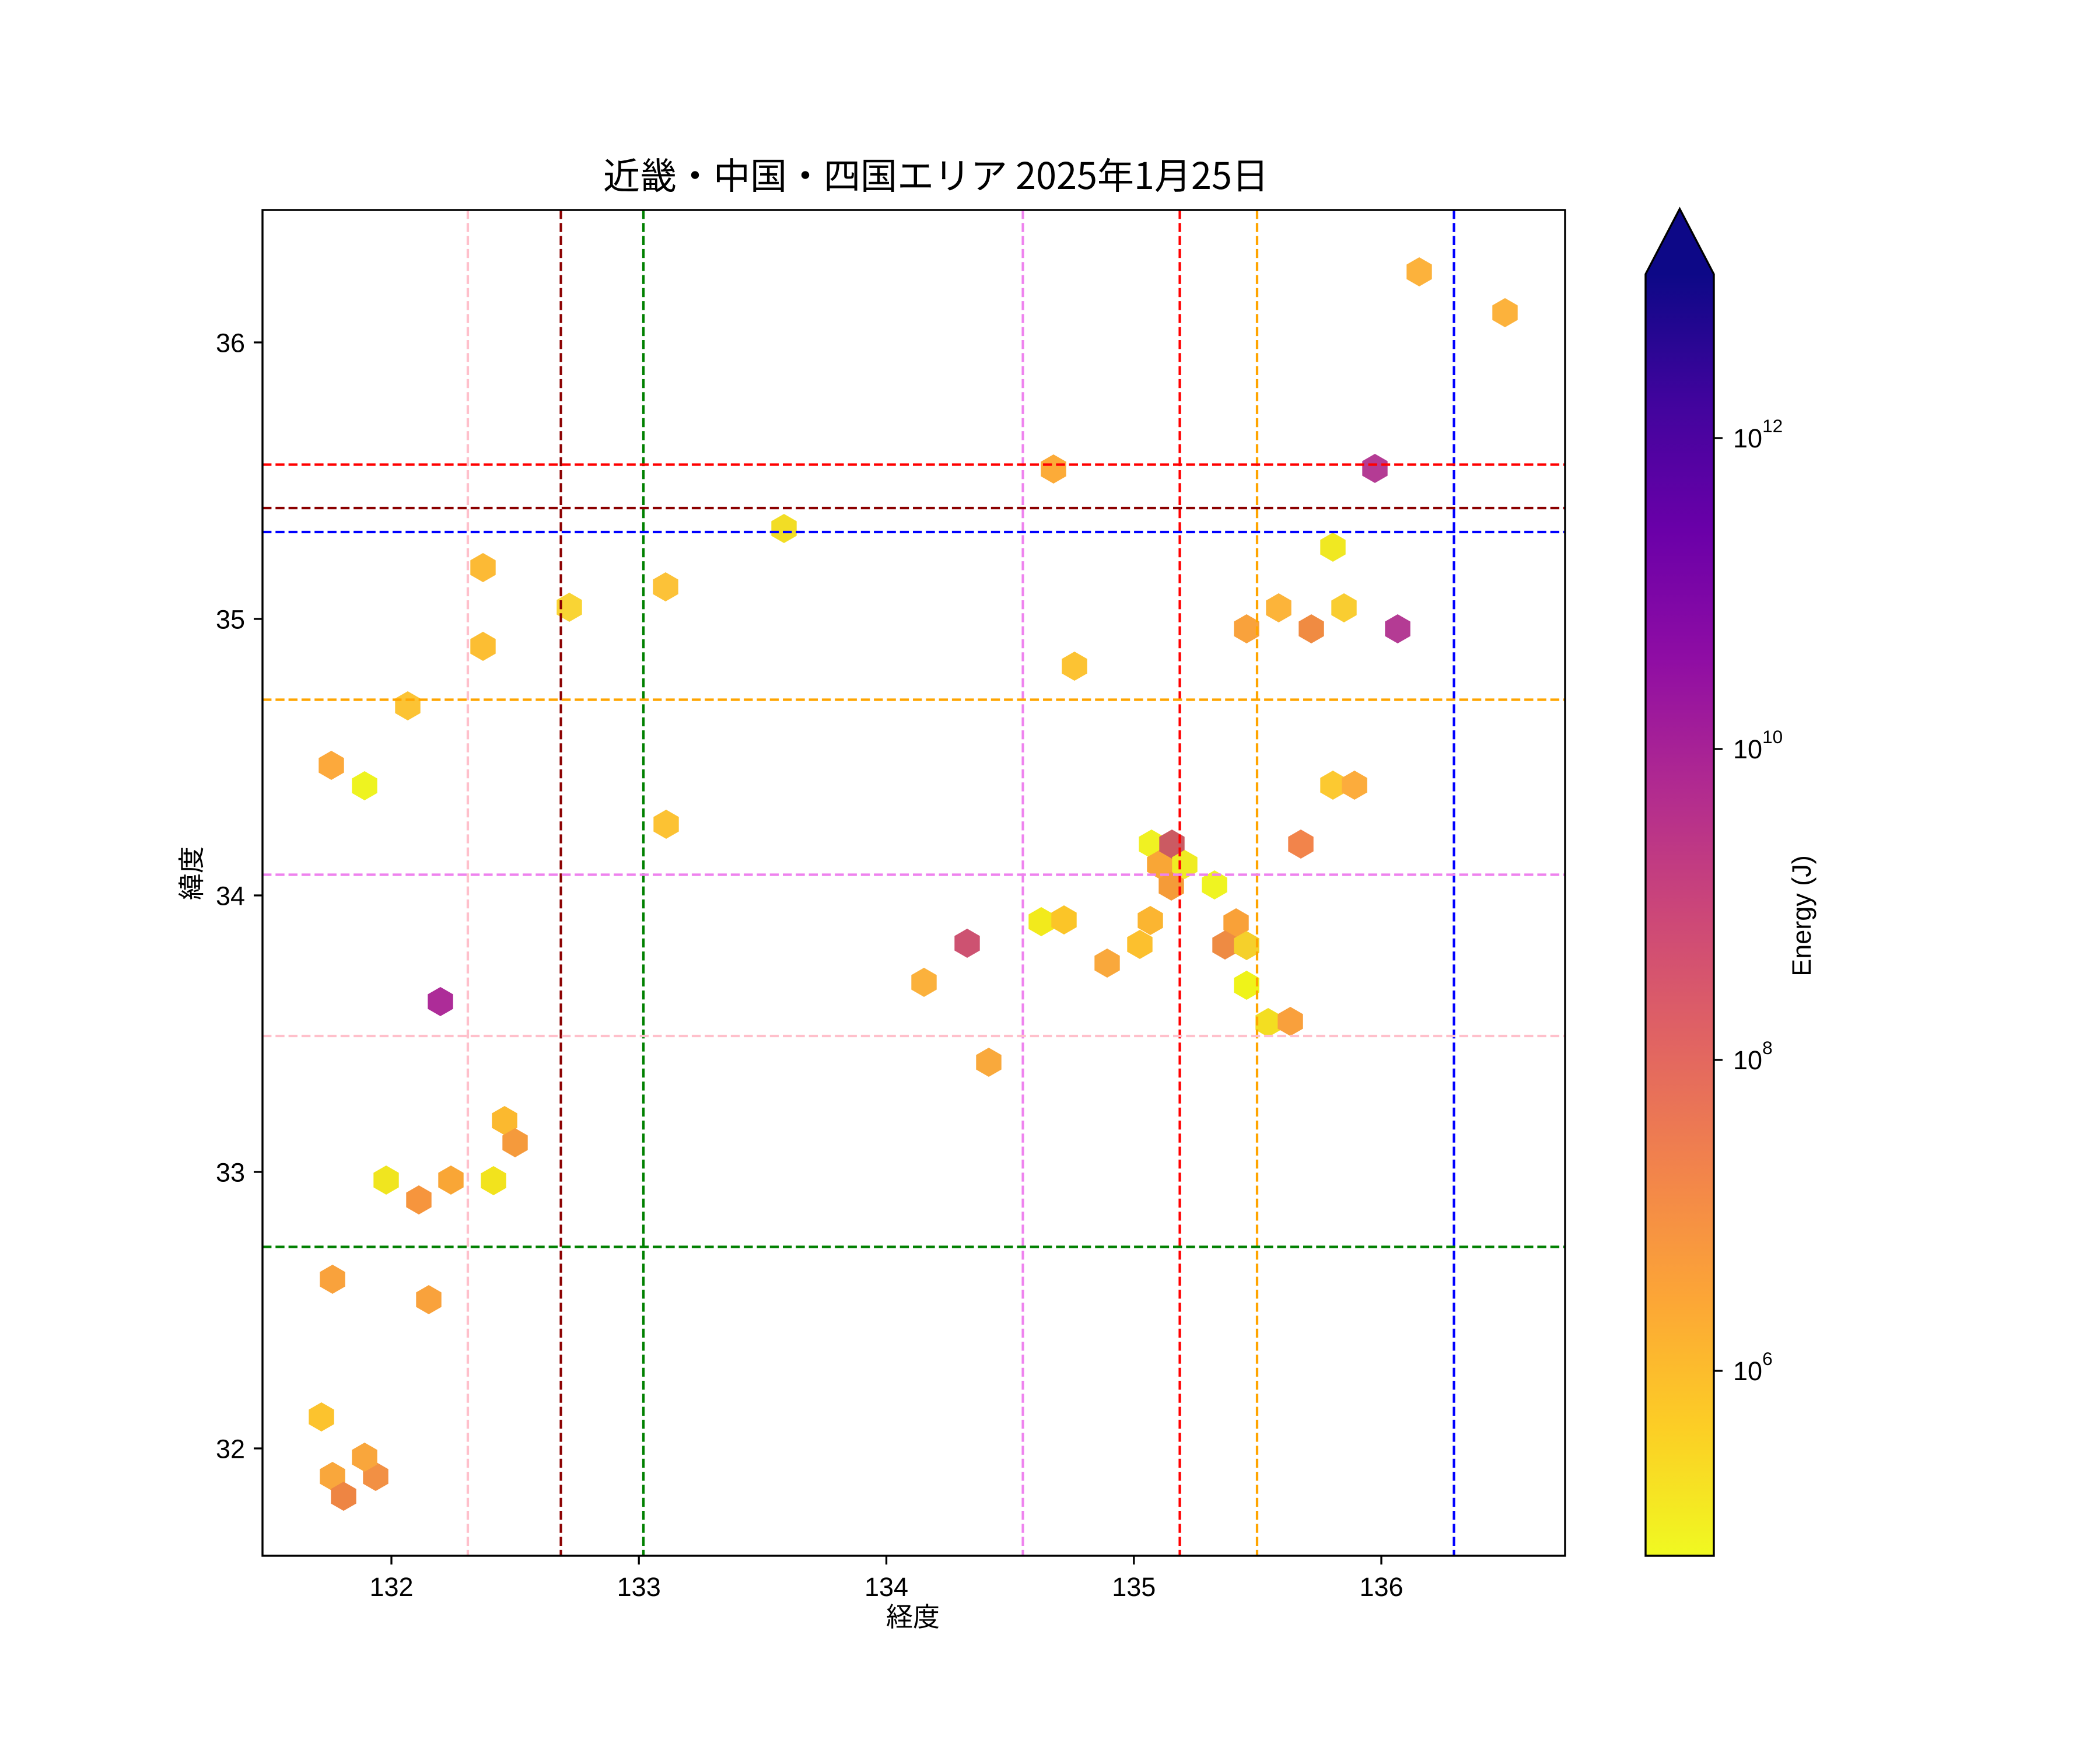  What do you see at coordinates (1802, 916) in the screenshot?
I see `svg-text: Energy (J)` at bounding box center [1802, 916].